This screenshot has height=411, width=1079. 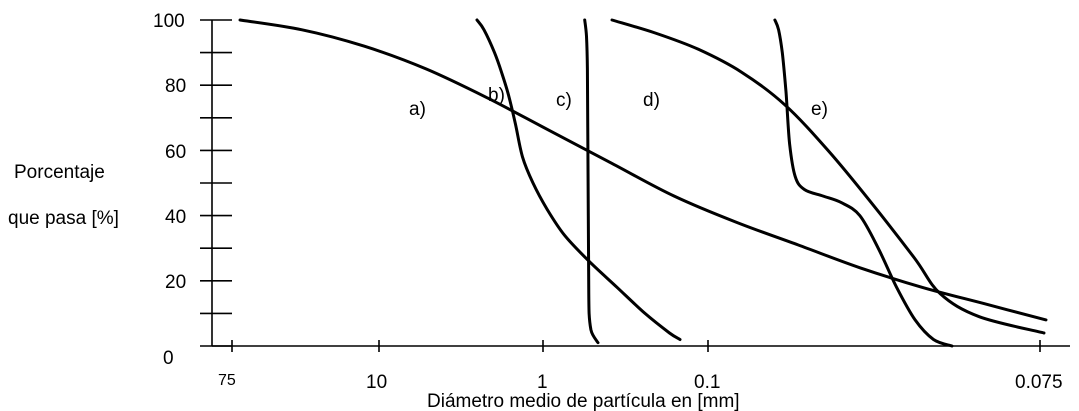 I want to click on x-tick-label-10: 10, so click(x=376, y=382).